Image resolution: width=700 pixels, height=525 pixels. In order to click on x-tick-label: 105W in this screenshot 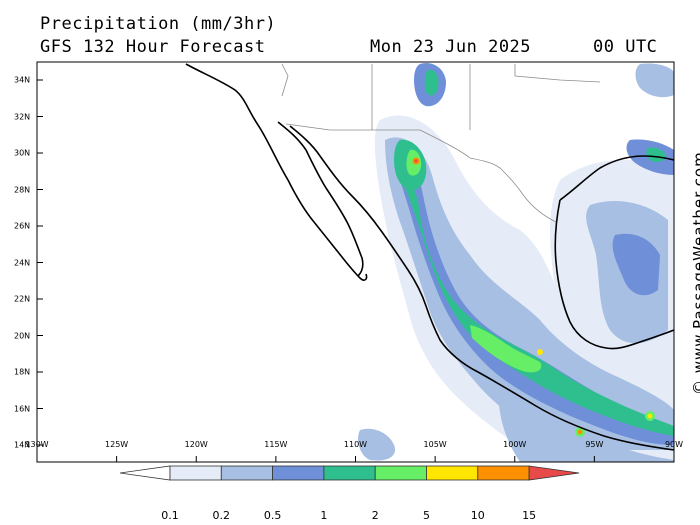, I will do `click(435, 444)`.